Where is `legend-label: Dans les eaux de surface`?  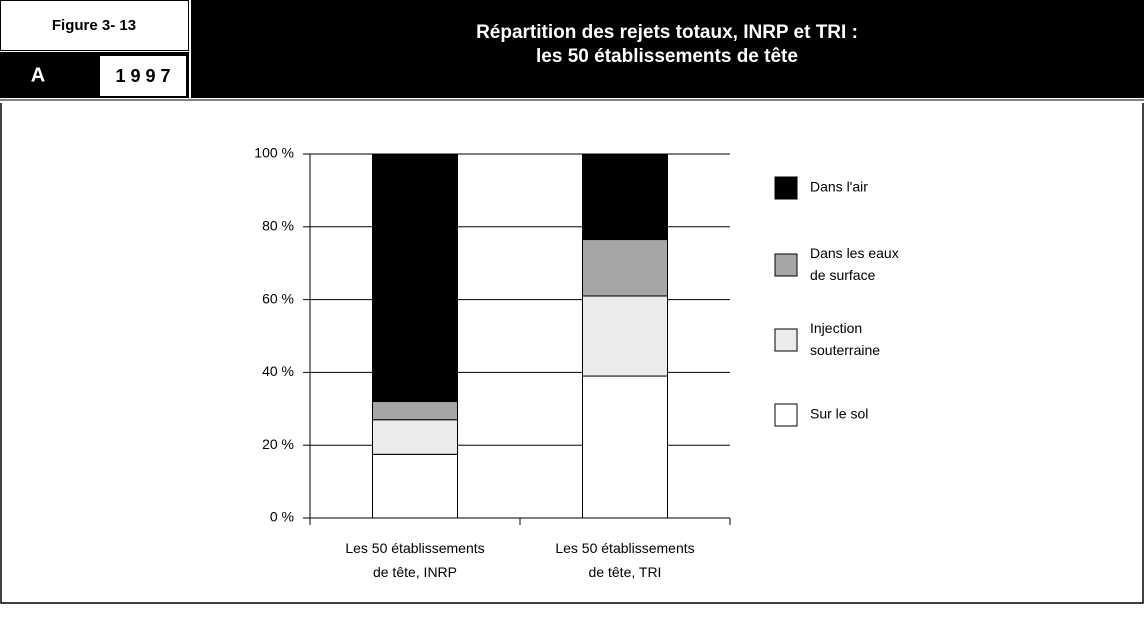
legend-label: Dans les eaux de surface is located at coordinates (854, 264).